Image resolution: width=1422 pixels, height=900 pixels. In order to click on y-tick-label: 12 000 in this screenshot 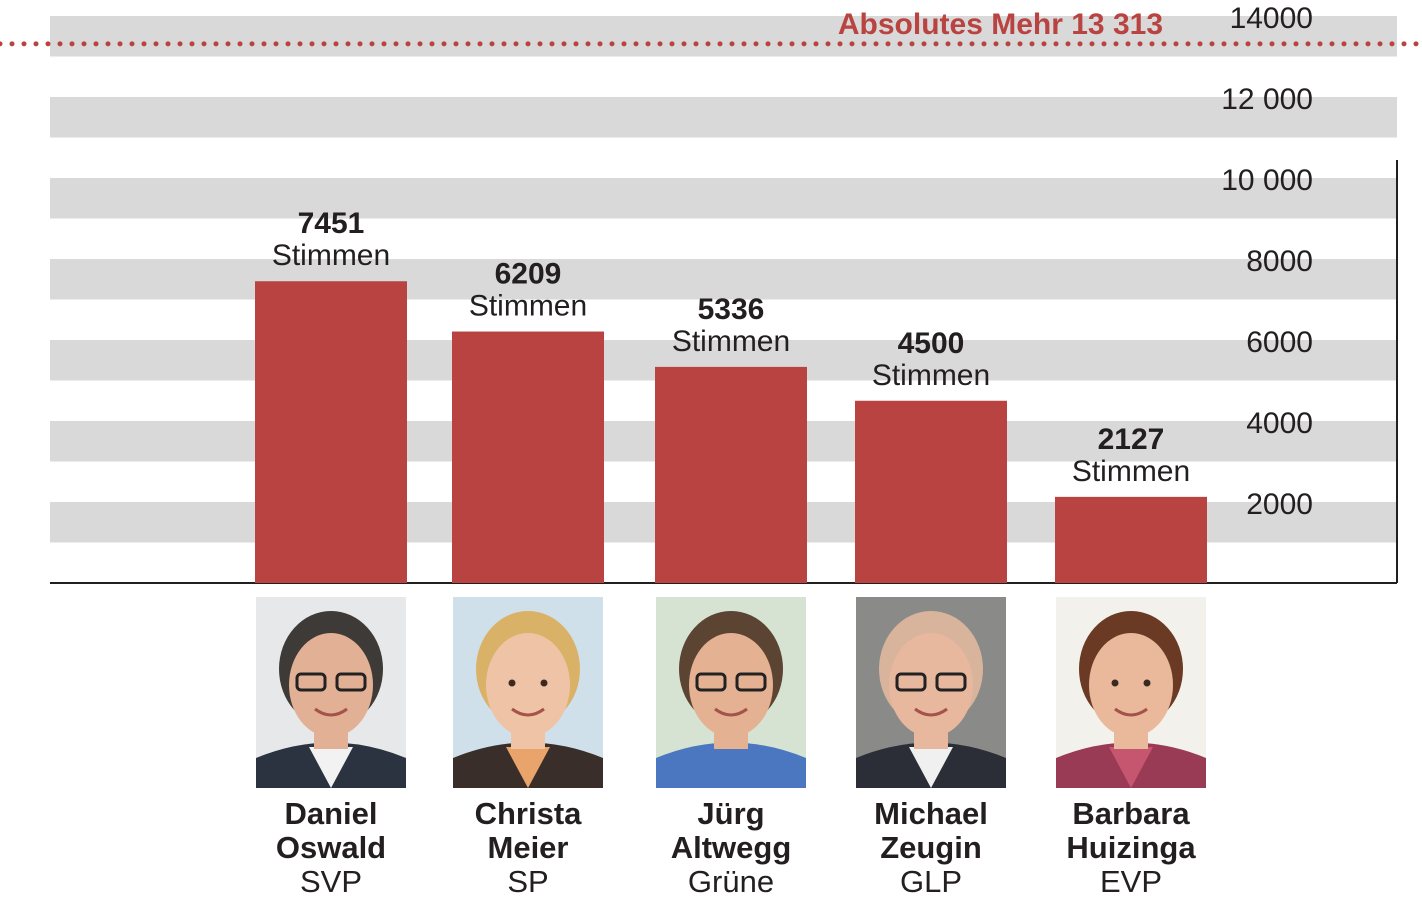, I will do `click(1267, 99)`.